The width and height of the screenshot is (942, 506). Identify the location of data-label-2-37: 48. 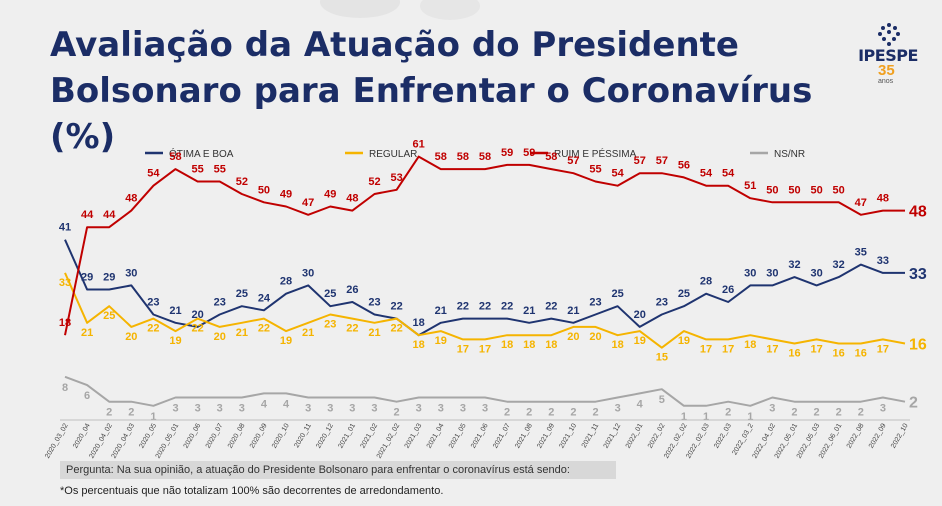
(883, 199).